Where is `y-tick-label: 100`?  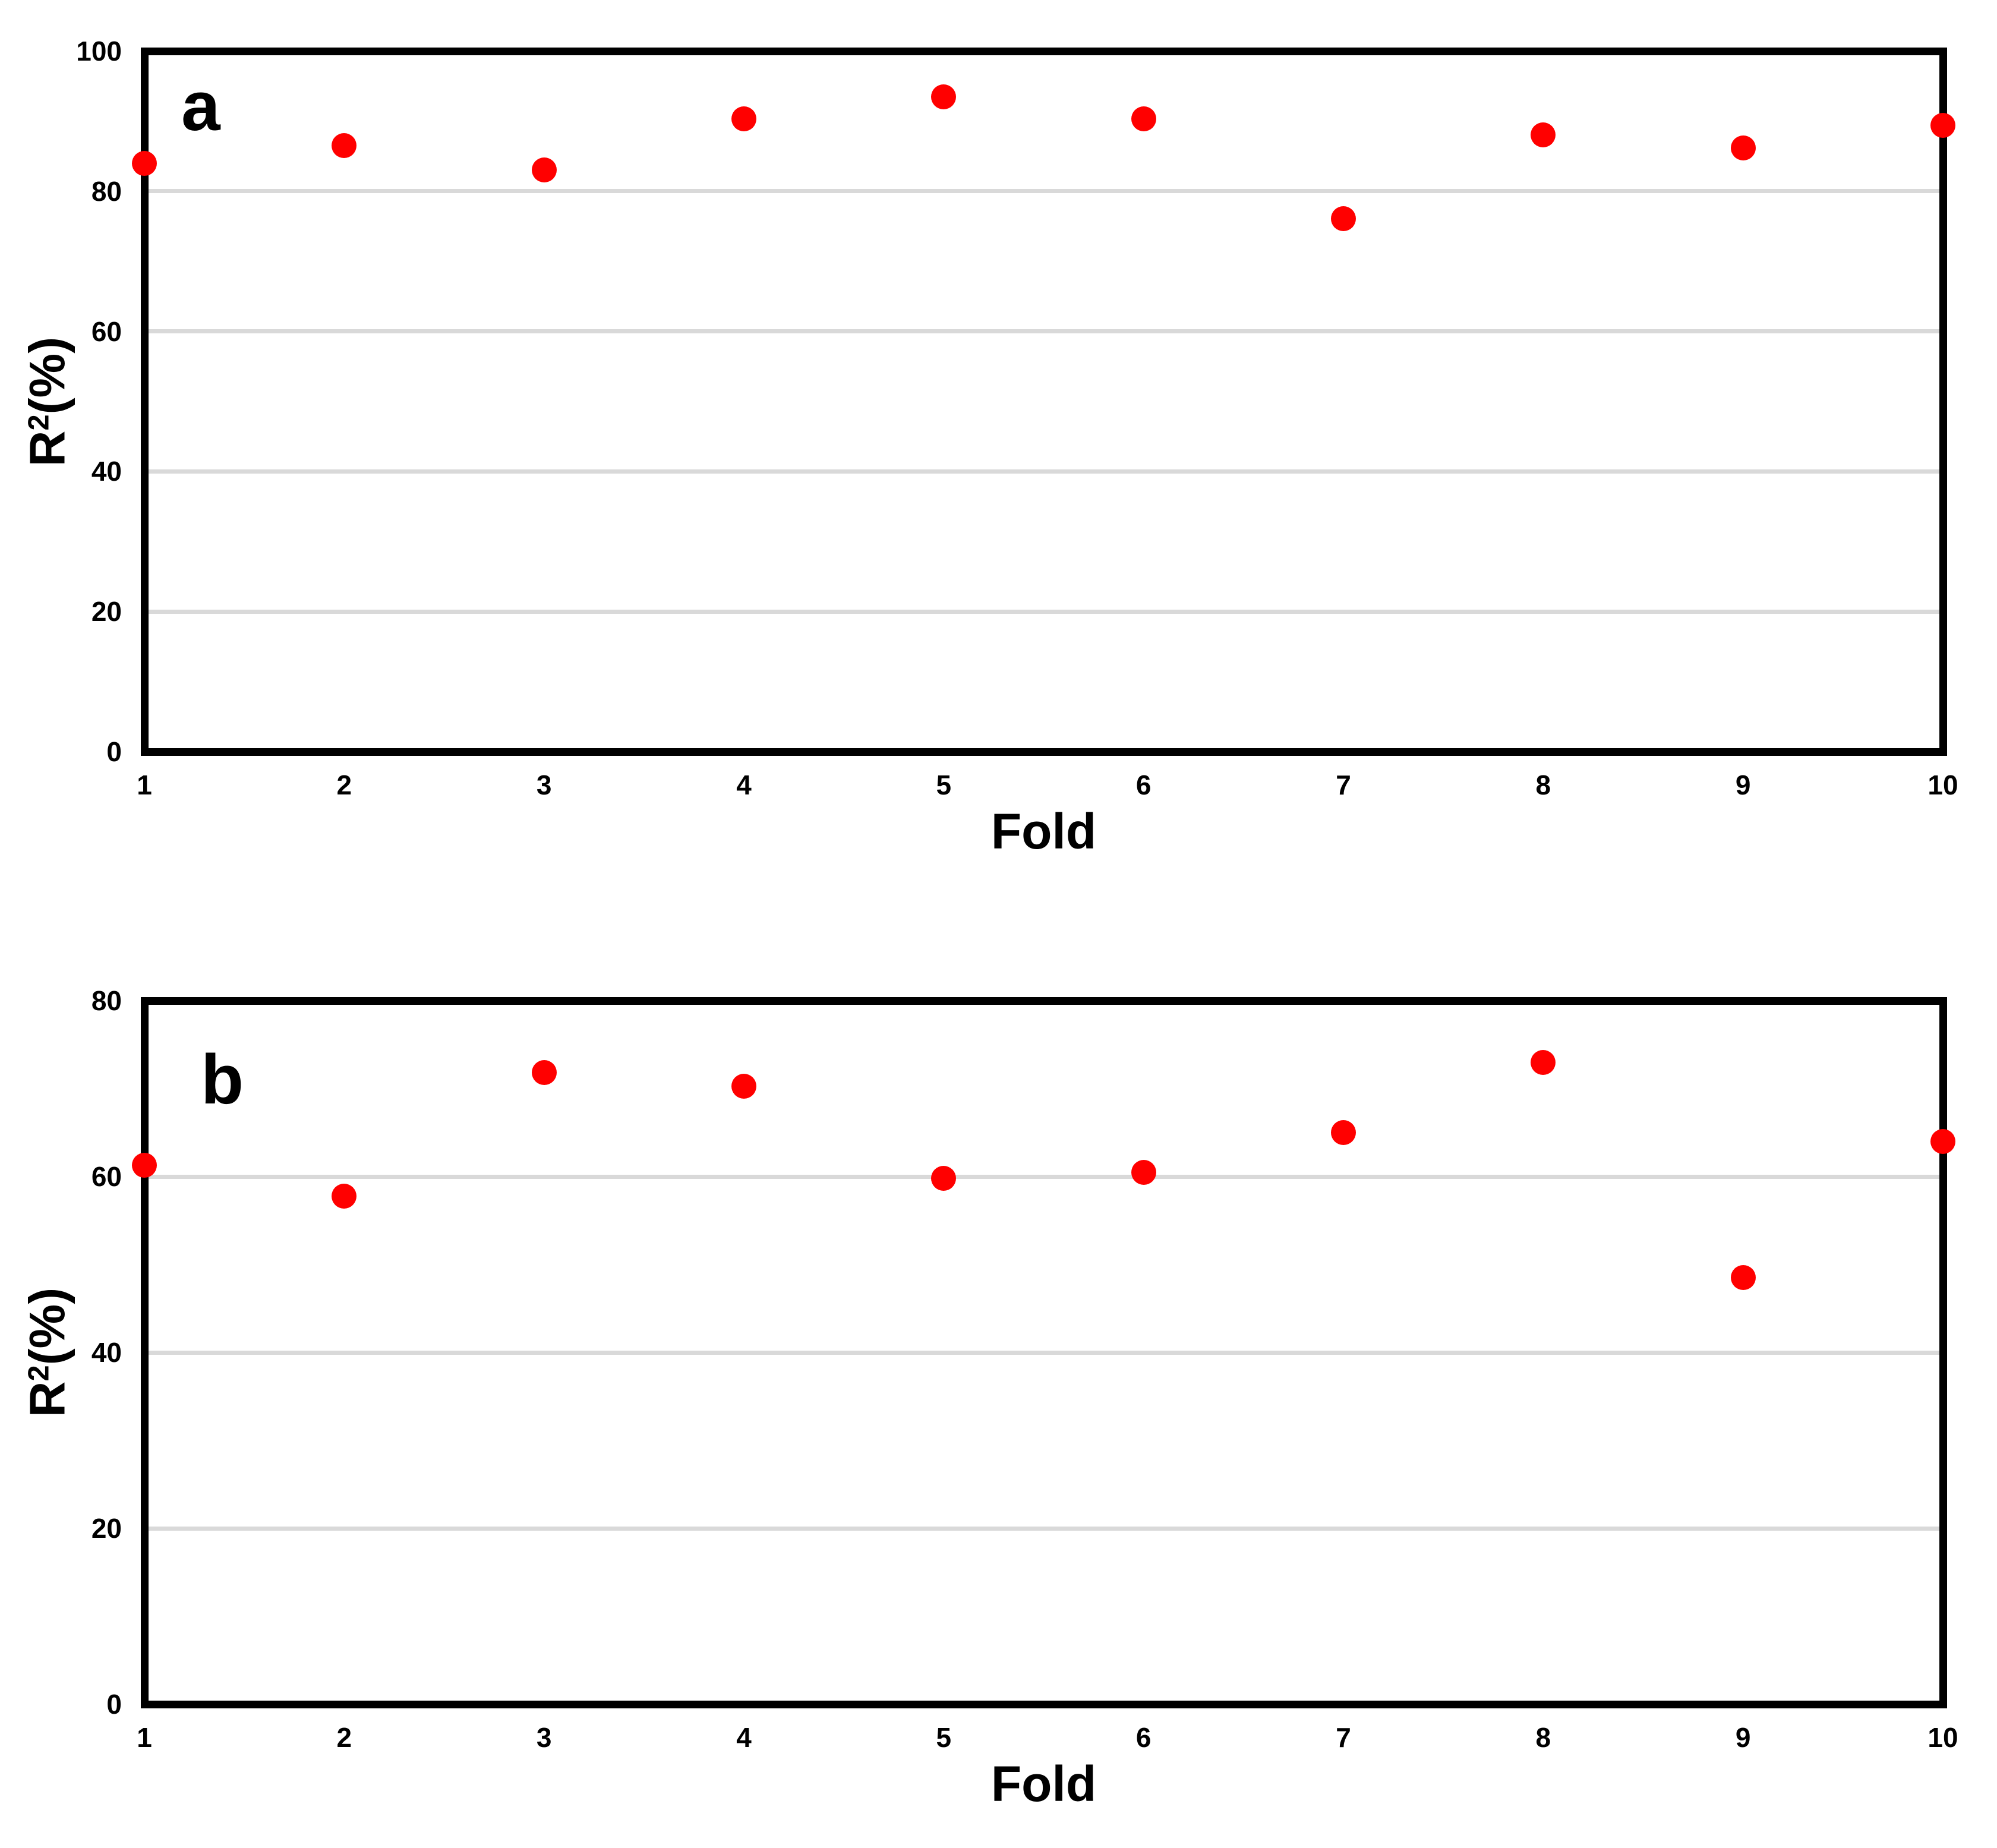
y-tick-label: 100 is located at coordinates (99, 51).